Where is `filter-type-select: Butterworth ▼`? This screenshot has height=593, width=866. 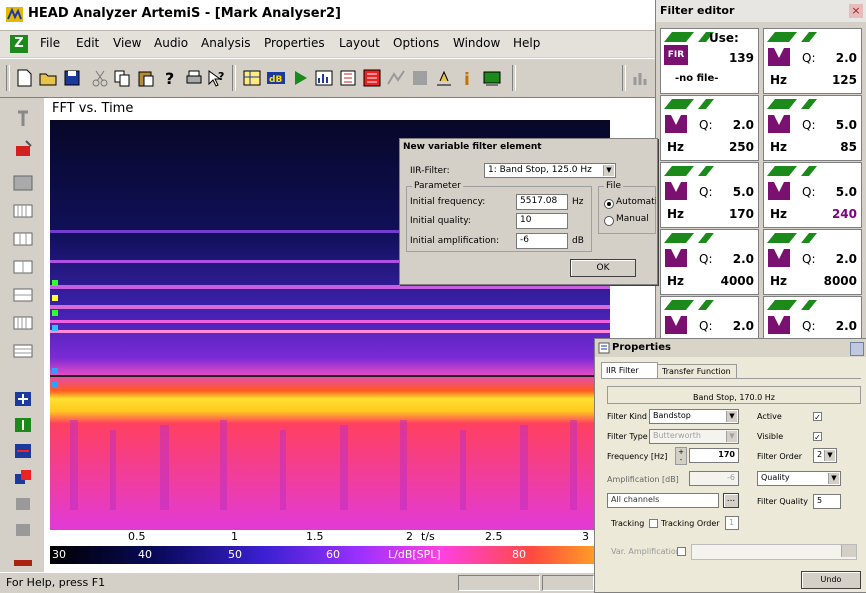
filter-type-select: Butterworth ▼ is located at coordinates (694, 436).